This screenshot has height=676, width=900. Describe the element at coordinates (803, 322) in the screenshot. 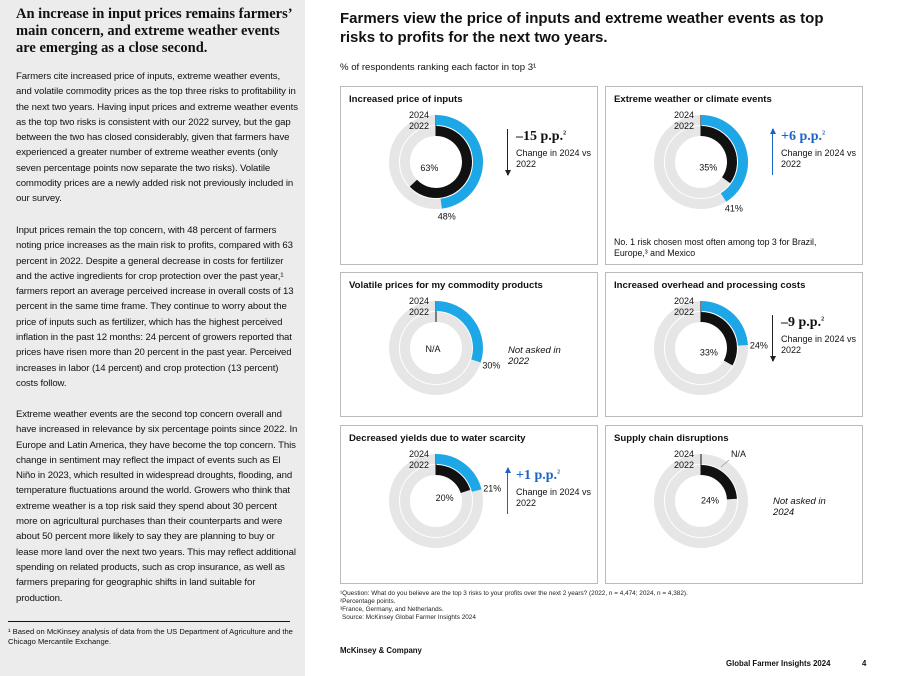

I see `change-value: –9 p.p.2` at that location.